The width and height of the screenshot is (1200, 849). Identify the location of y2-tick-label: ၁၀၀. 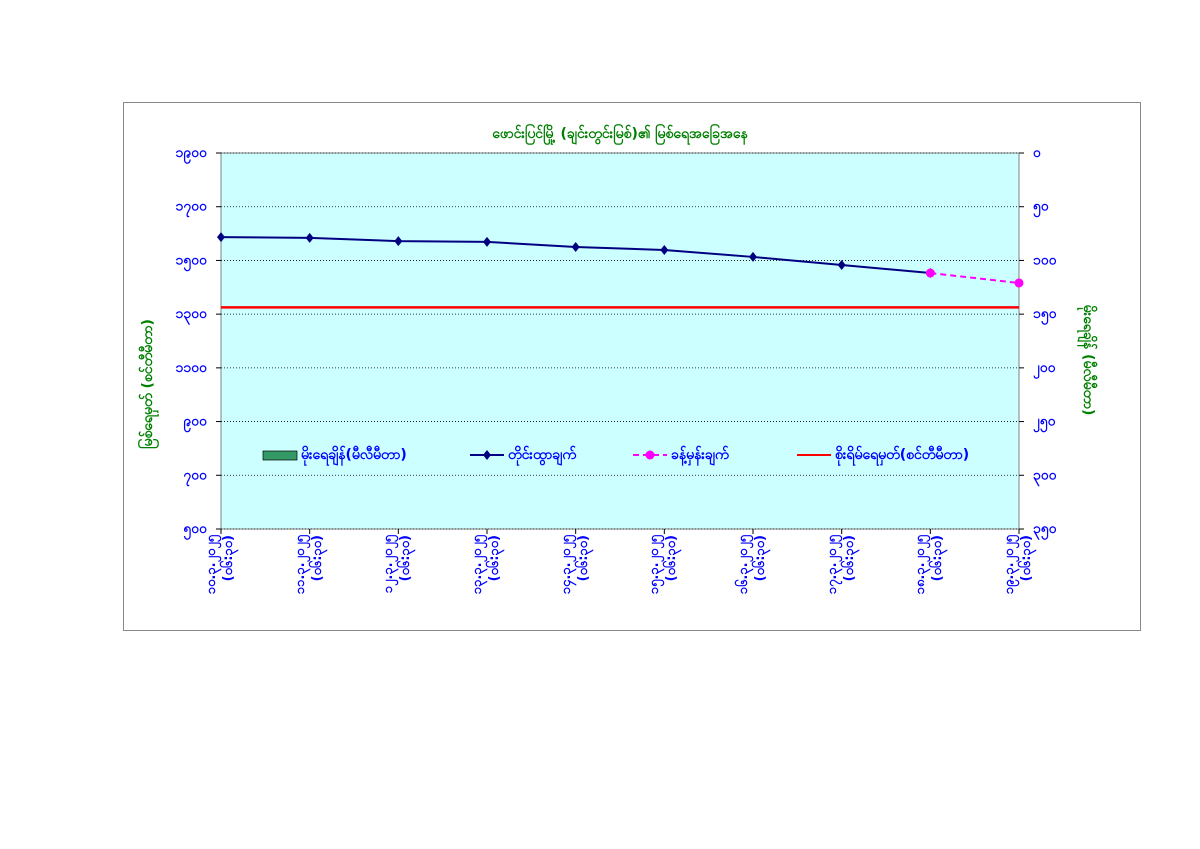
(1045, 260).